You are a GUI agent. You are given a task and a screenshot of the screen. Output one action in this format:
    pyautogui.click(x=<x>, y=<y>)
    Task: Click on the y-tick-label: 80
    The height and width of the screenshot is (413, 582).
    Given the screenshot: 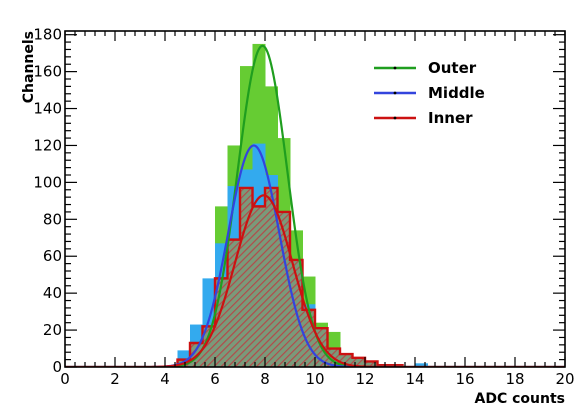 What is the action you would take?
    pyautogui.click(x=52, y=219)
    